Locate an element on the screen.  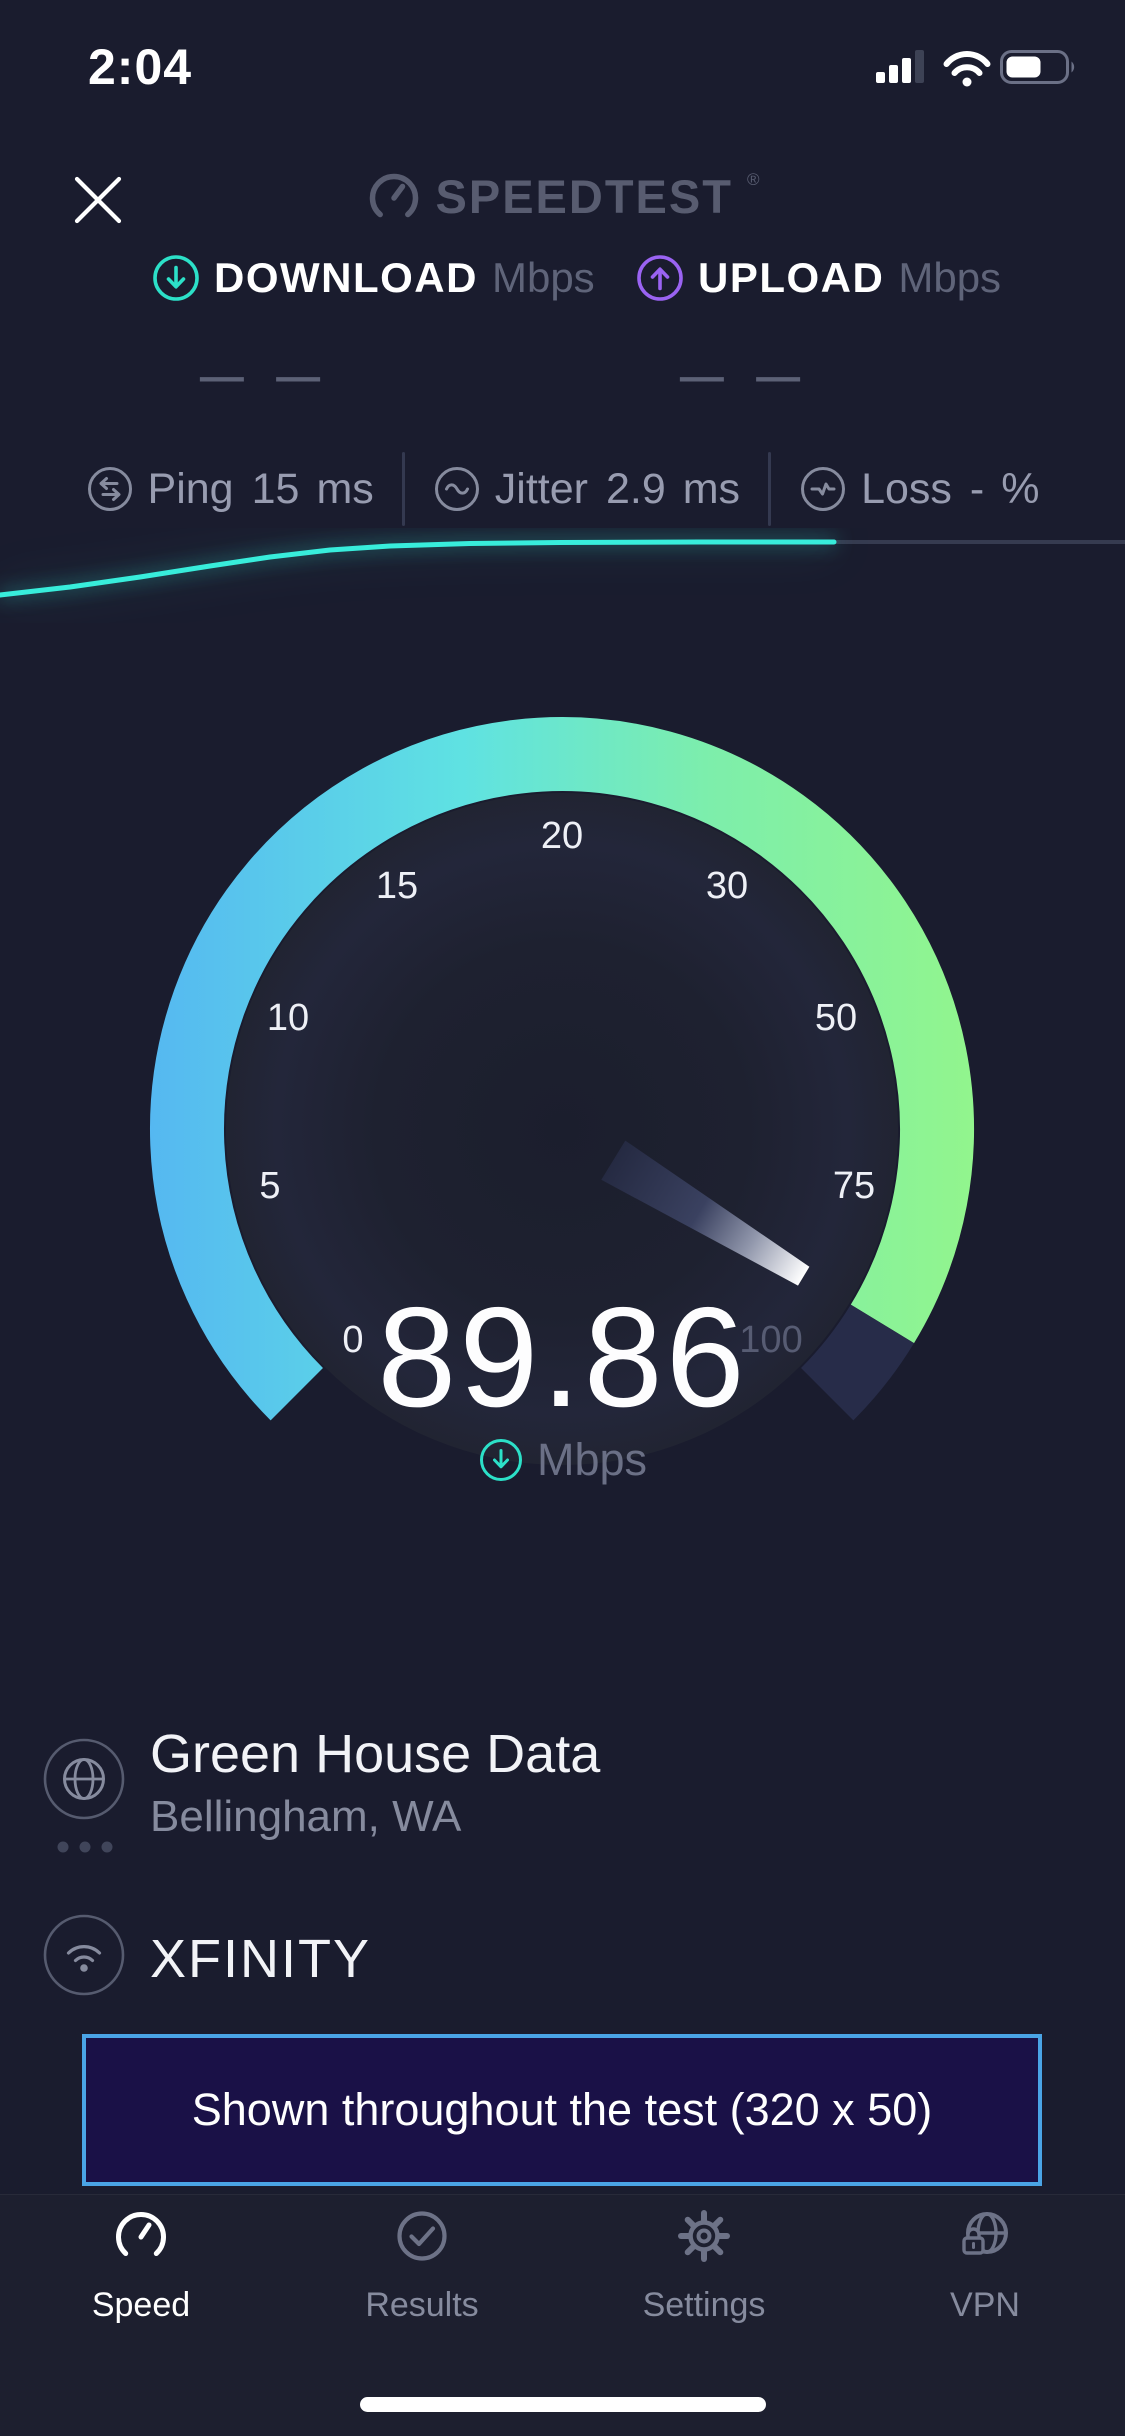
server-location: Bellingham, WA is located at coordinates (306, 1816).